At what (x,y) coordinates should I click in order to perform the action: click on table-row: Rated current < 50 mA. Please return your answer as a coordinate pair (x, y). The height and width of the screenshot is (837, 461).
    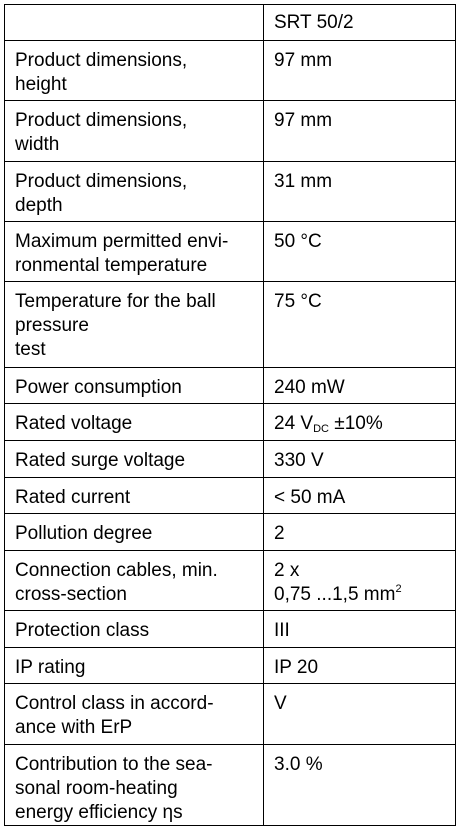
    Looking at the image, I should click on (230, 495).